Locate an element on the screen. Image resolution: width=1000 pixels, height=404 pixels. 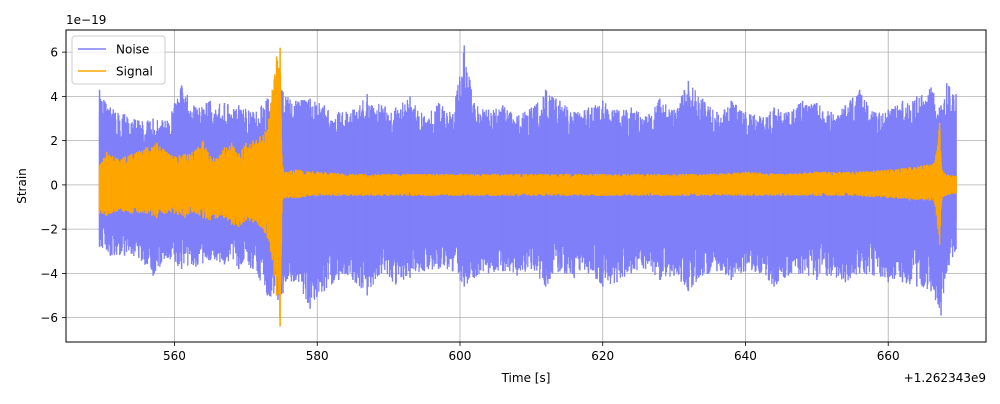
legend: Noise Signal is located at coordinates (118, 60).